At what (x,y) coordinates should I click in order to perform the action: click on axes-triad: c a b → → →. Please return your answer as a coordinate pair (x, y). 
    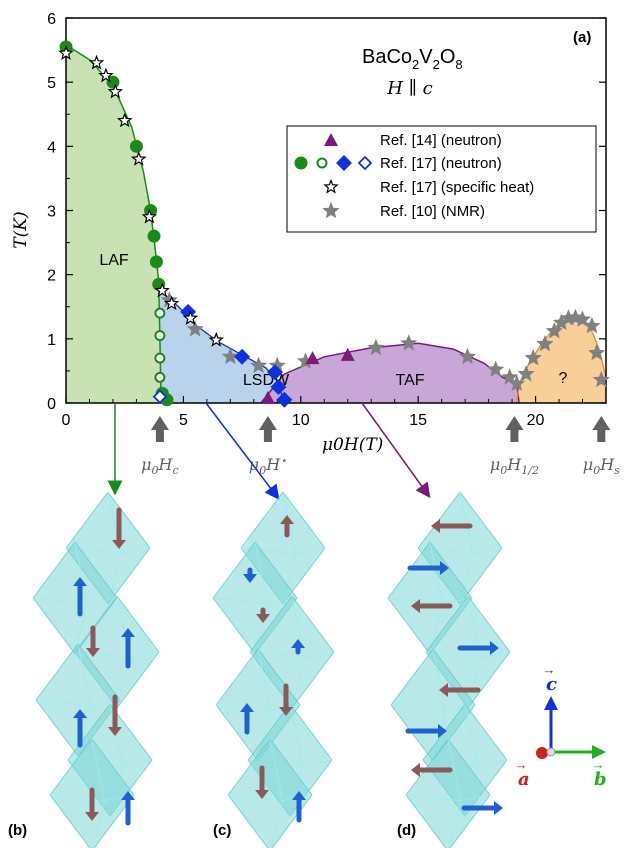
    Looking at the image, I should click on (561, 726).